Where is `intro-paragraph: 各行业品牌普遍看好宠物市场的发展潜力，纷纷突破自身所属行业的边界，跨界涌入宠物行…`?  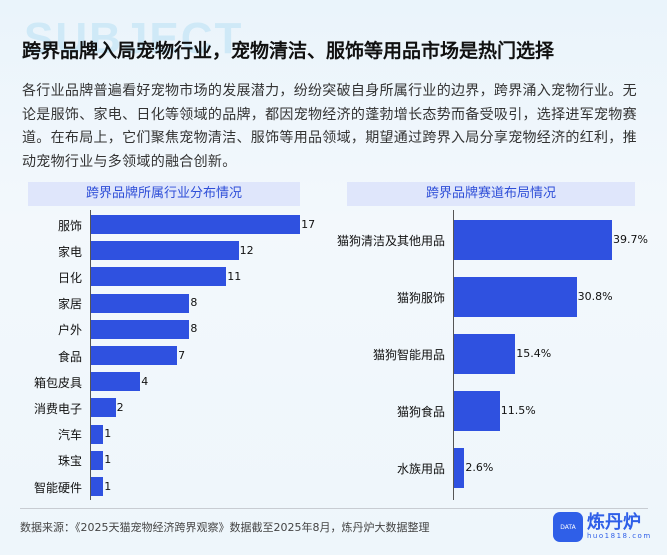 intro-paragraph: 各行业品牌普遍看好宠物市场的发展潜力，纷纷突破自身所属行业的边界，跨界涌入宠物行… is located at coordinates (329, 126).